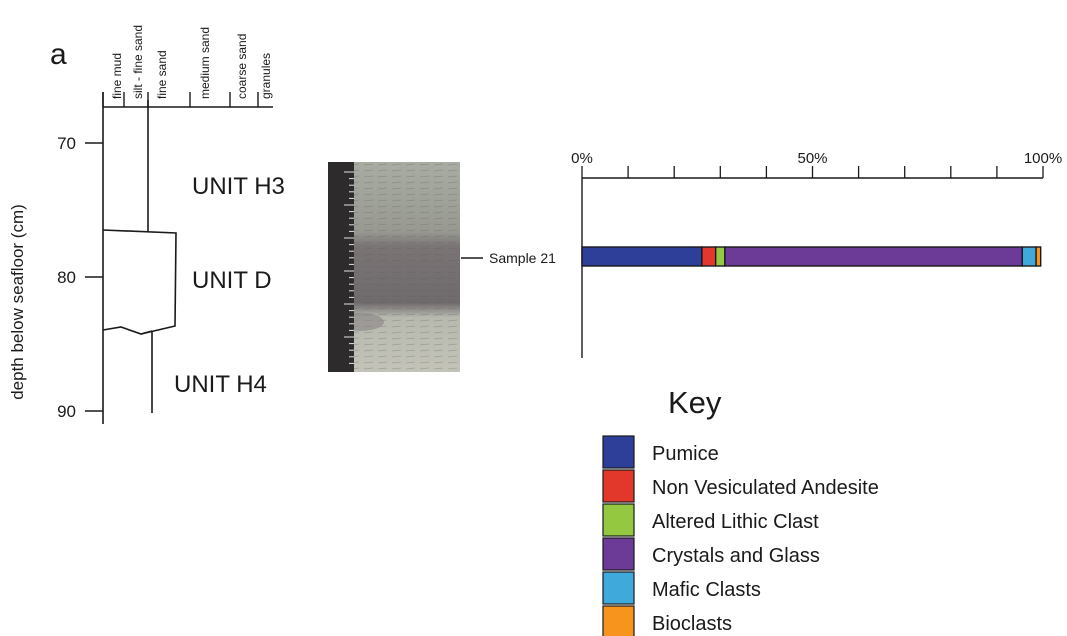 This screenshot has width=1067, height=636. What do you see at coordinates (692, 624) in the screenshot?
I see `key-label: Bioclasts` at bounding box center [692, 624].